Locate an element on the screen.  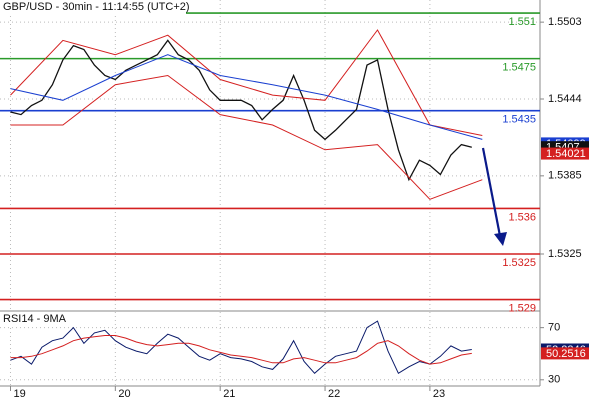
y-tick-label: 1.5444 is located at coordinates (565, 99).